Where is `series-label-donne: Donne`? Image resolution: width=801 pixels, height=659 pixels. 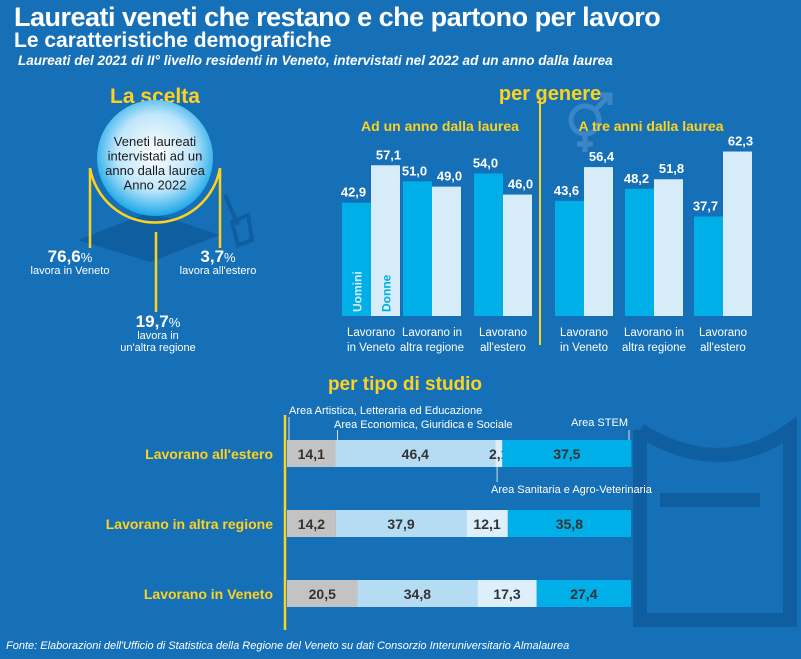
series-label-donne: Donne is located at coordinates (387, 293).